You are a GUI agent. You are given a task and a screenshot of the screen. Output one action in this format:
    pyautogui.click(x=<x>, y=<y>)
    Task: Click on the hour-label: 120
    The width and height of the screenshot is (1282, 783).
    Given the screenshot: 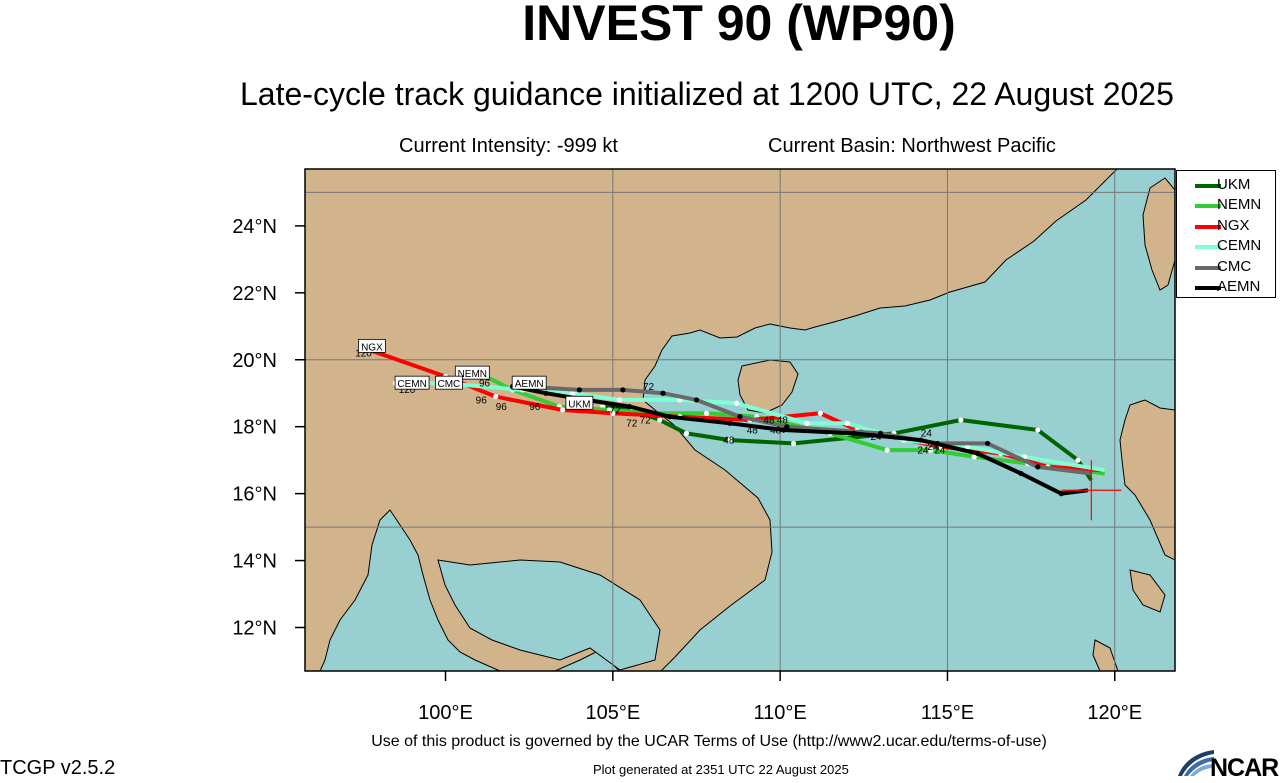 What is the action you would take?
    pyautogui.click(x=407, y=390)
    